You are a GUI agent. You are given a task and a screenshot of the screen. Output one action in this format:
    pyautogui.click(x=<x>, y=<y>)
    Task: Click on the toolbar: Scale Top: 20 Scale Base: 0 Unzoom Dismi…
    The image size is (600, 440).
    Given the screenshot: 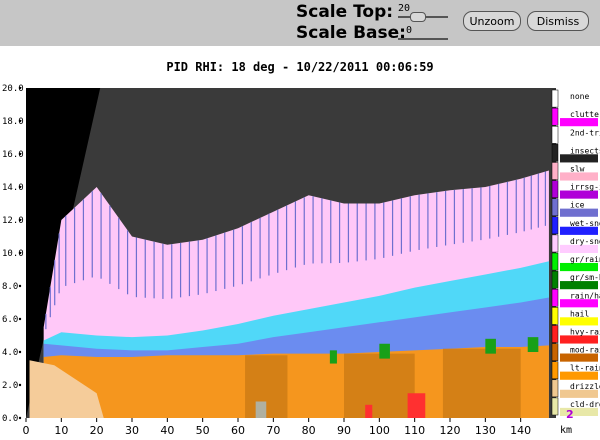 What is the action you would take?
    pyautogui.click(x=300, y=23)
    